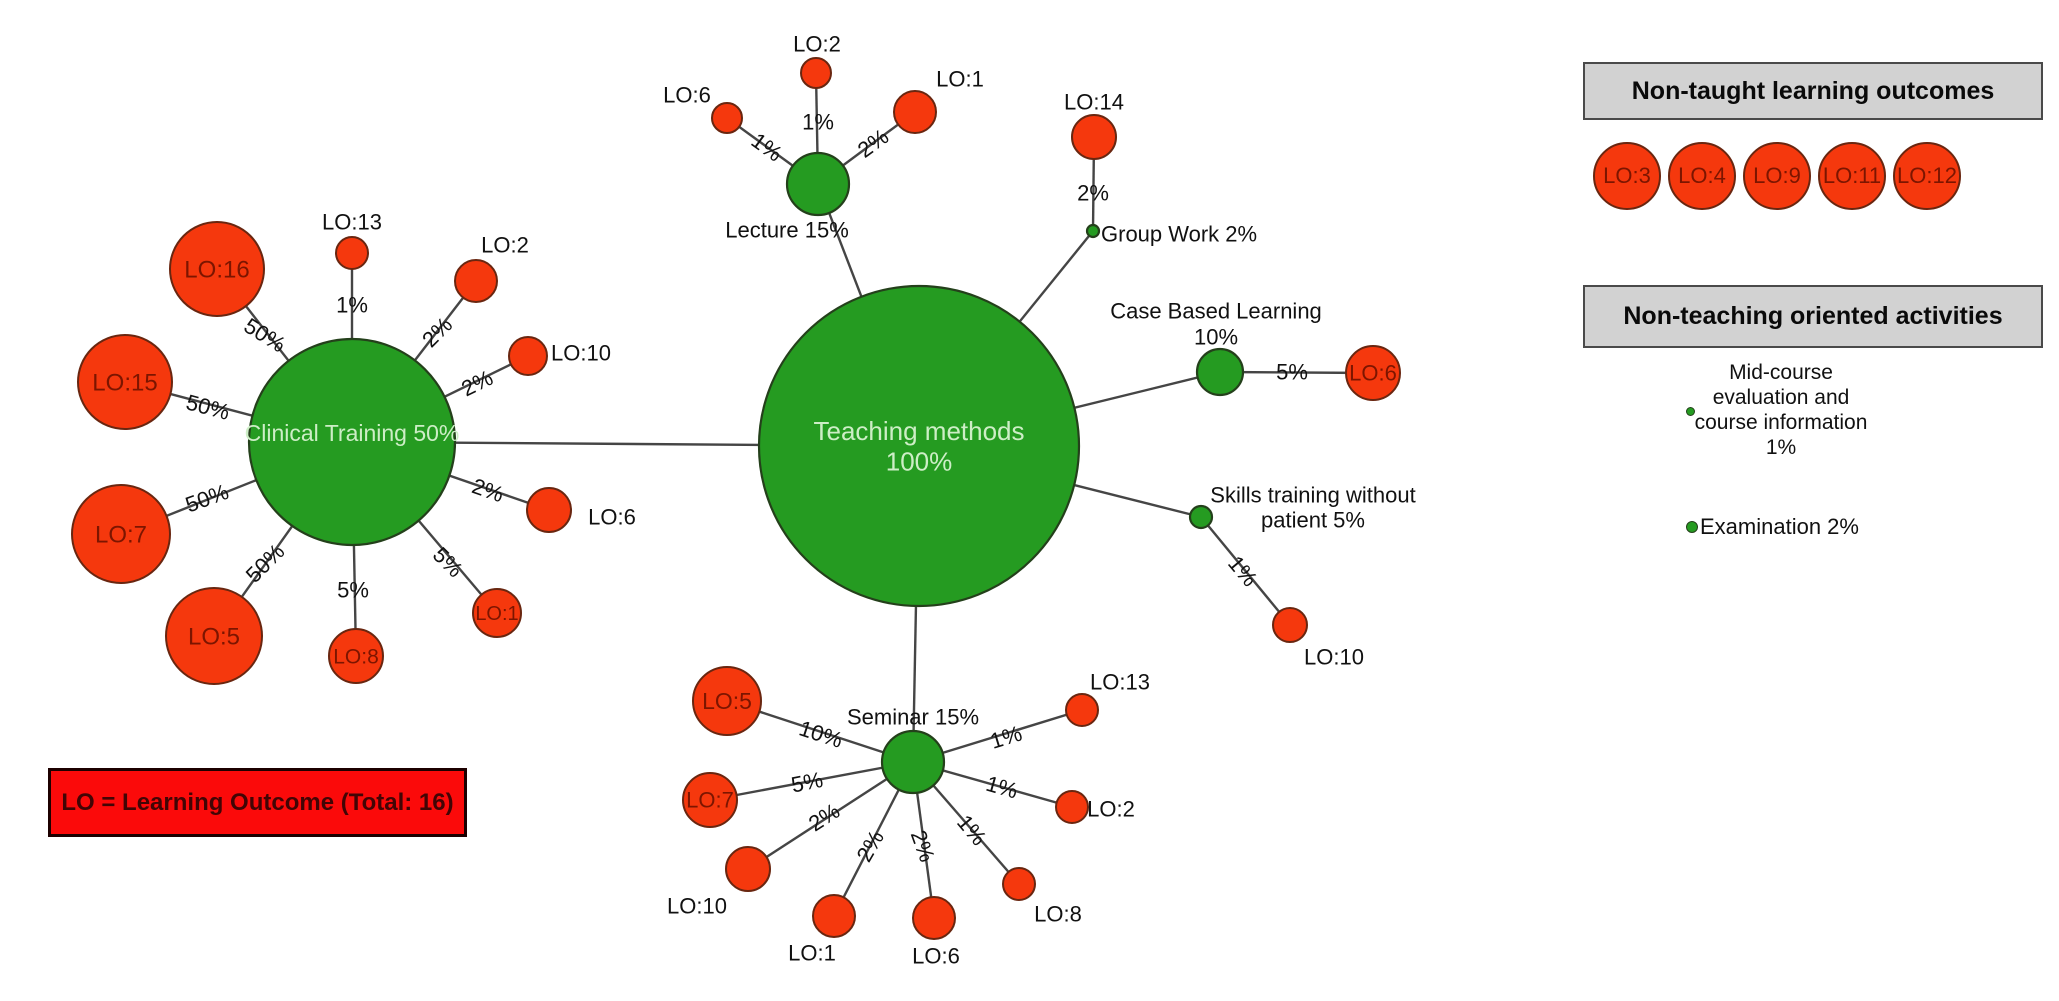  I want to click on non-teaching-legend-header: Non-teaching oriented activities, so click(1813, 316).